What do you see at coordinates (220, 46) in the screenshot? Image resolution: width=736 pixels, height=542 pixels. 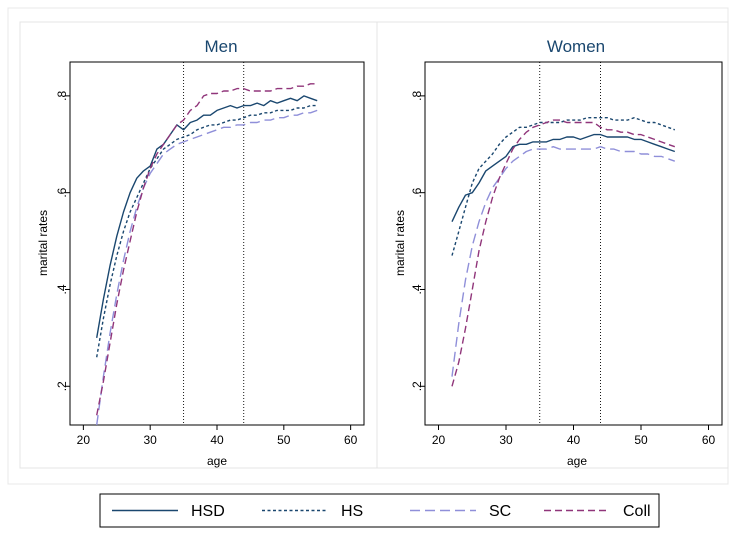 I see `panel-men-title: Men` at bounding box center [220, 46].